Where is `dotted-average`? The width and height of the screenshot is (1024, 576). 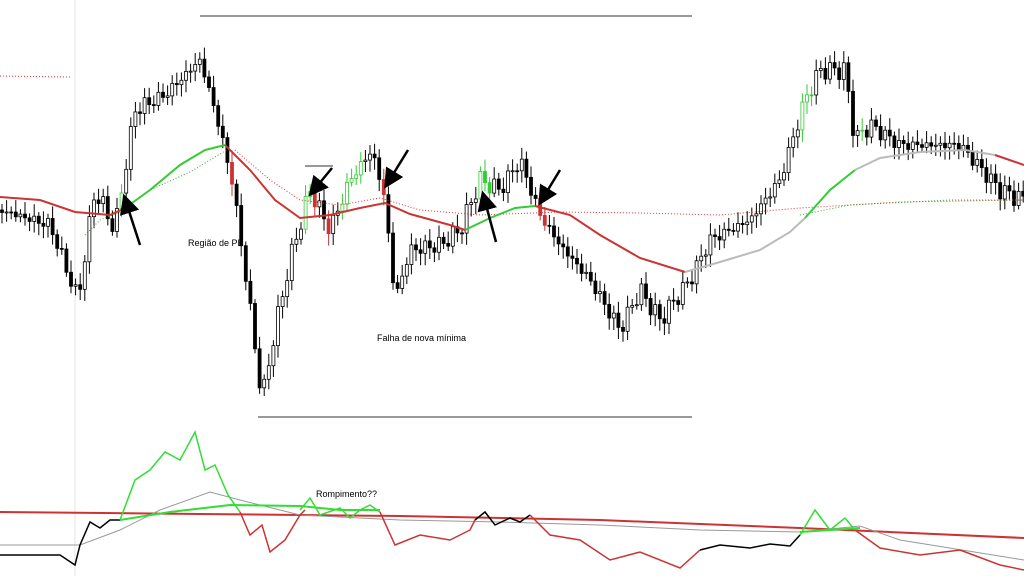
dotted-average is located at coordinates (629, 182).